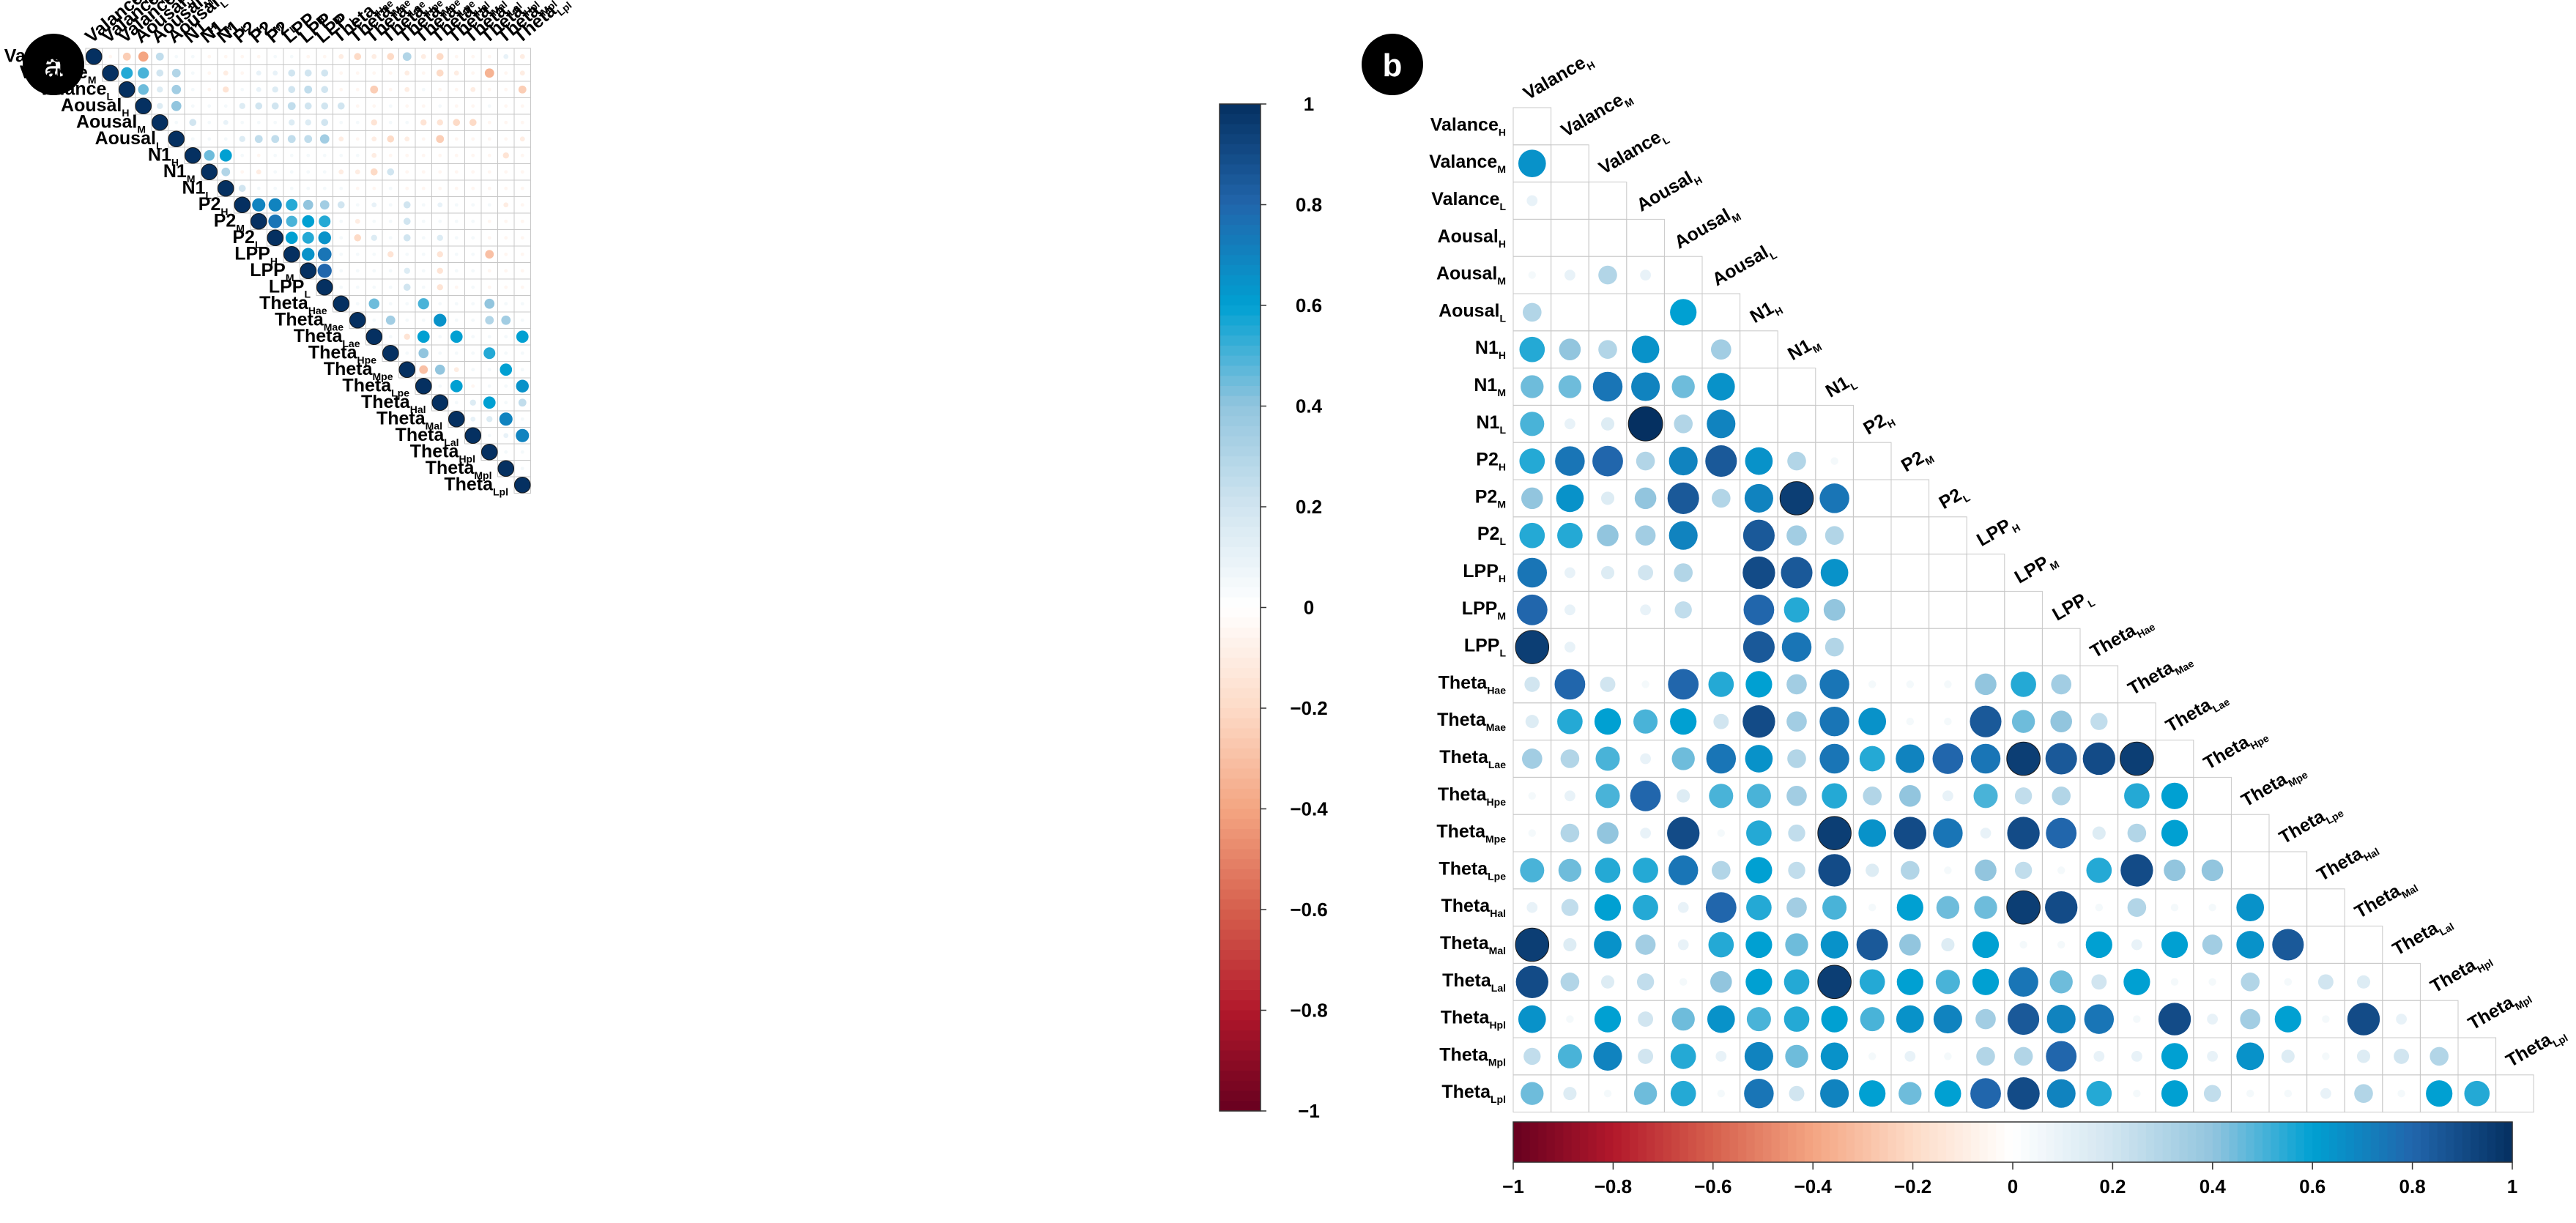 This screenshot has height=1223, width=2576. What do you see at coordinates (1607, 461) in the screenshot?
I see `correlation-circle-P2_H-Valance_L` at bounding box center [1607, 461].